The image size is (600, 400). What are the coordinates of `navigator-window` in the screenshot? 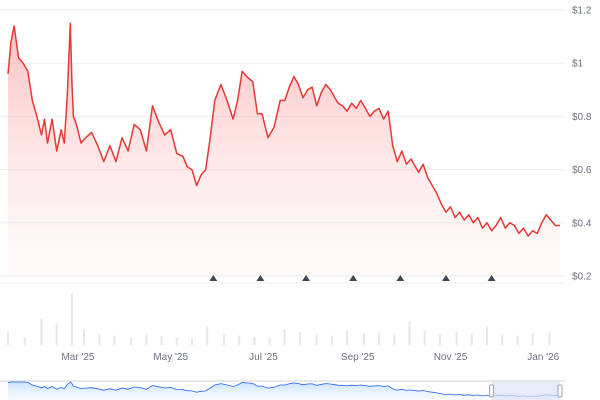 It's located at (525, 390).